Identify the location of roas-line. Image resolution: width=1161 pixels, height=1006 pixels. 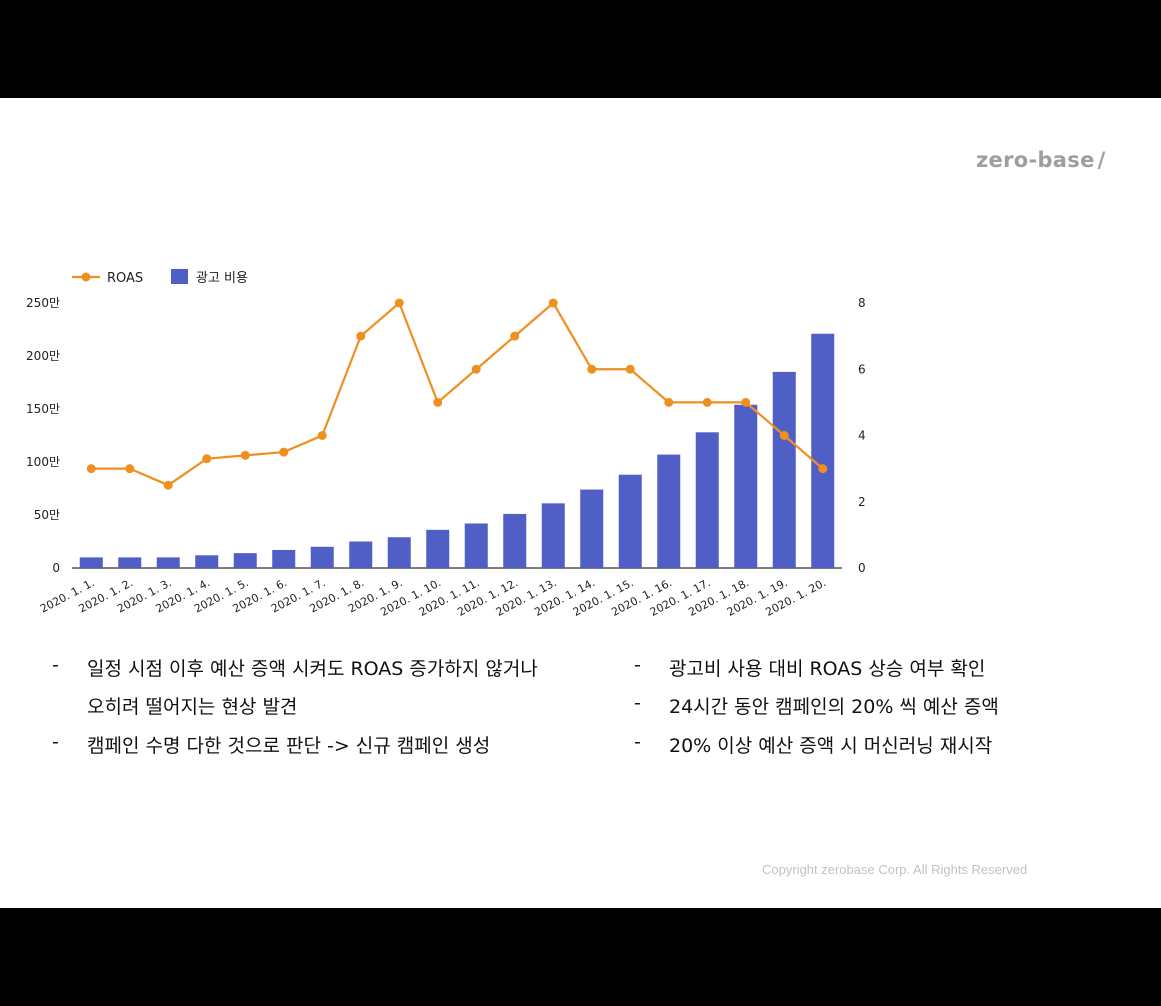
(457, 394).